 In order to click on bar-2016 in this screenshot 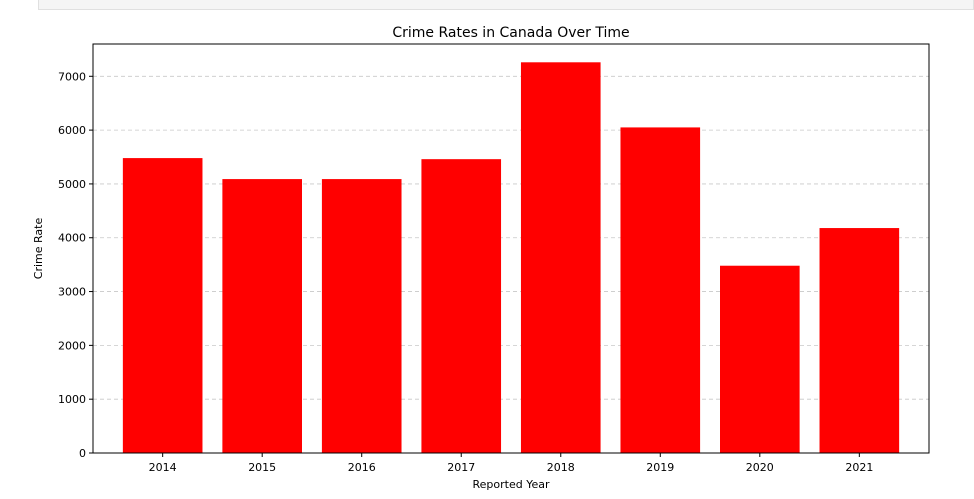, I will do `click(361, 316)`.